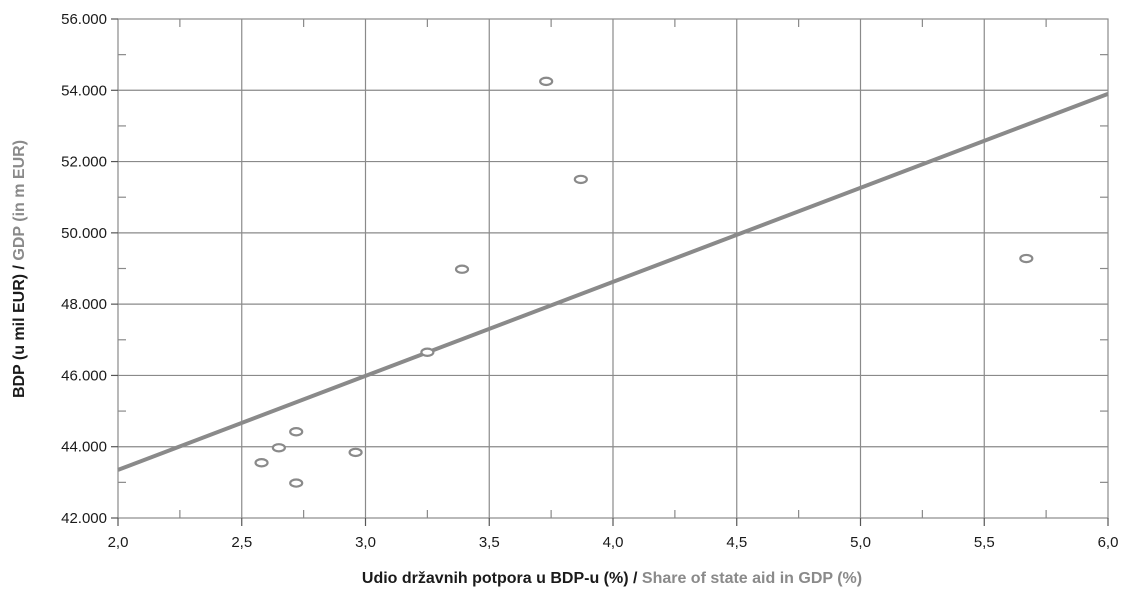 Image resolution: width=1124 pixels, height=591 pixels. What do you see at coordinates (736, 542) in the screenshot?
I see `x-tick-label: 4,5` at bounding box center [736, 542].